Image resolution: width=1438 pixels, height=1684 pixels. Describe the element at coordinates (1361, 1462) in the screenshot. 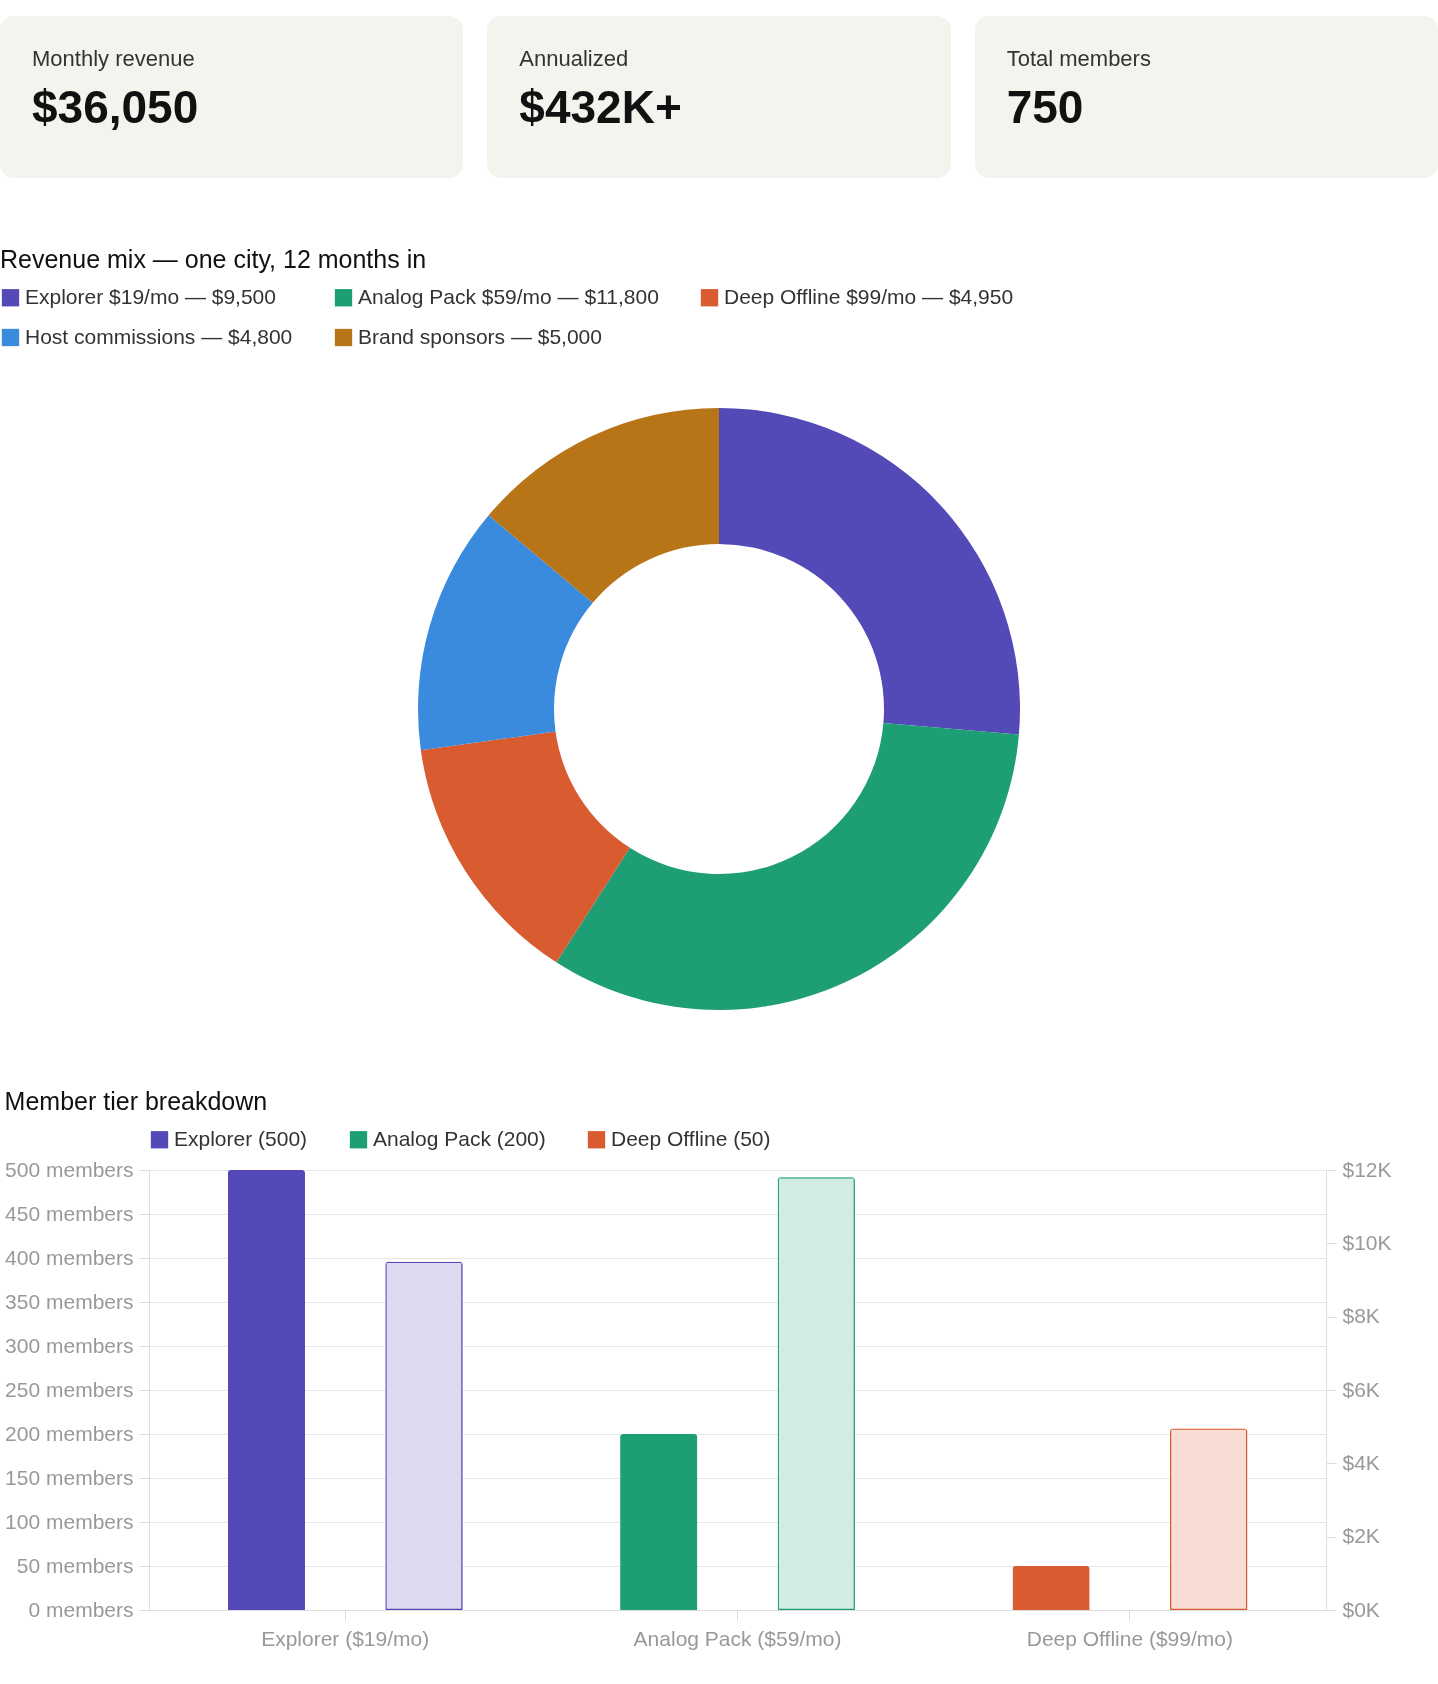

I see `y2-tick-label: $4K` at that location.